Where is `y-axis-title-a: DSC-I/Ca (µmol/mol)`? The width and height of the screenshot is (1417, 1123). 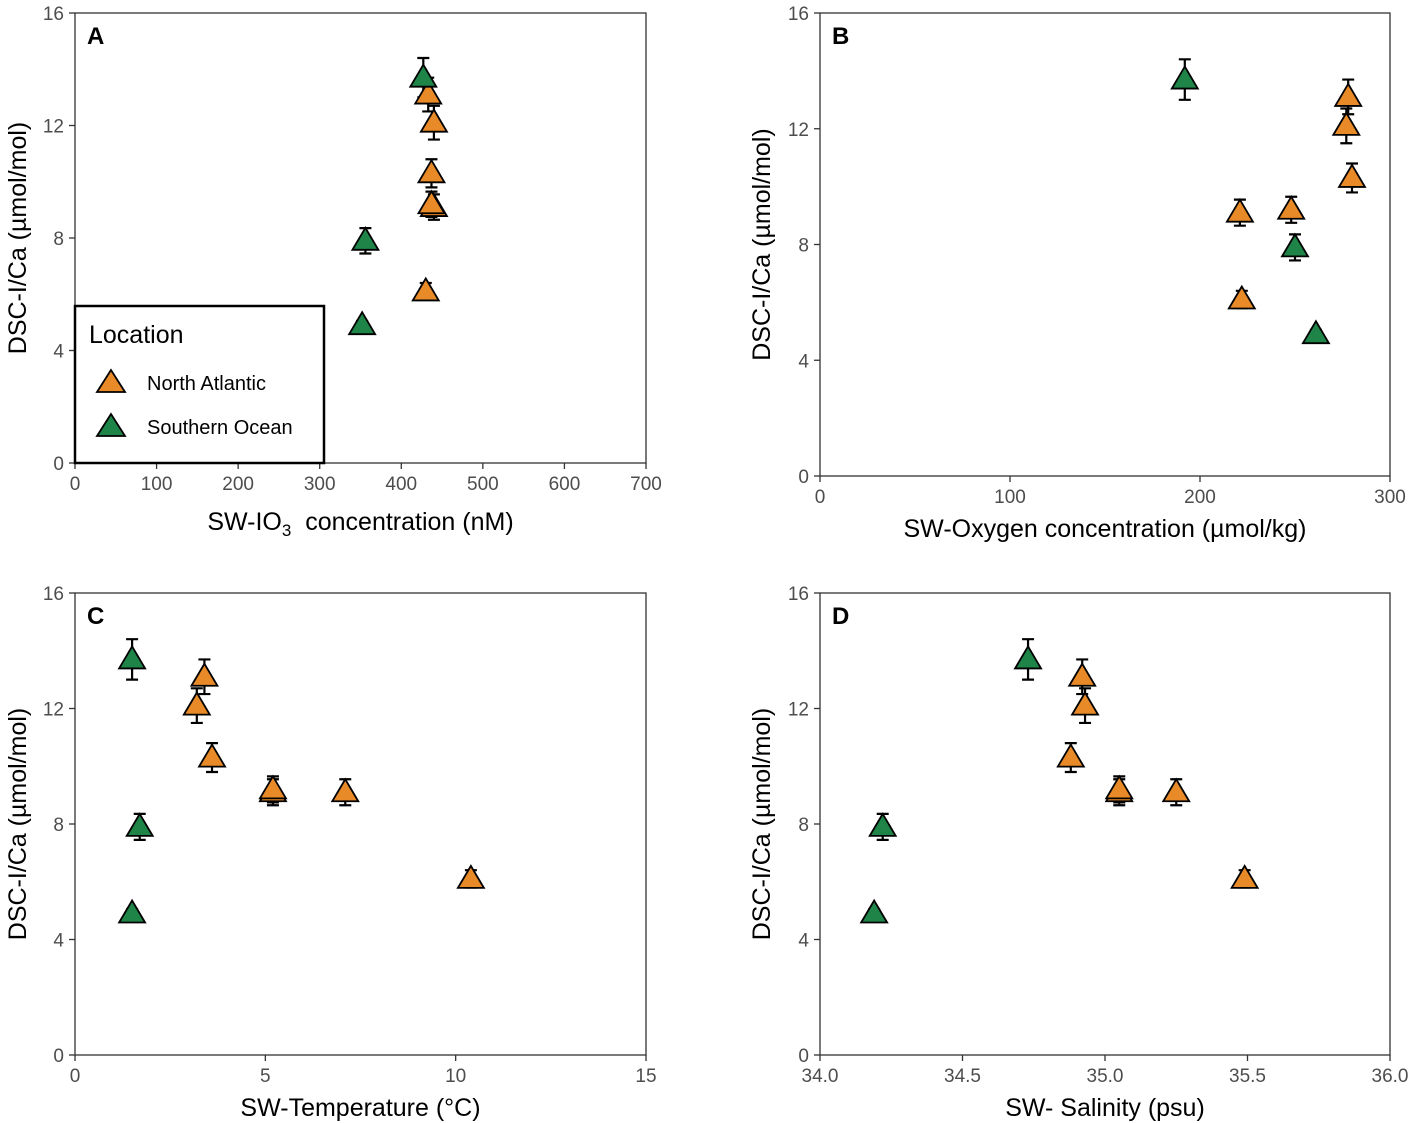
y-axis-title-a: DSC-I/Ca (µmol/mol) is located at coordinates (18, 238).